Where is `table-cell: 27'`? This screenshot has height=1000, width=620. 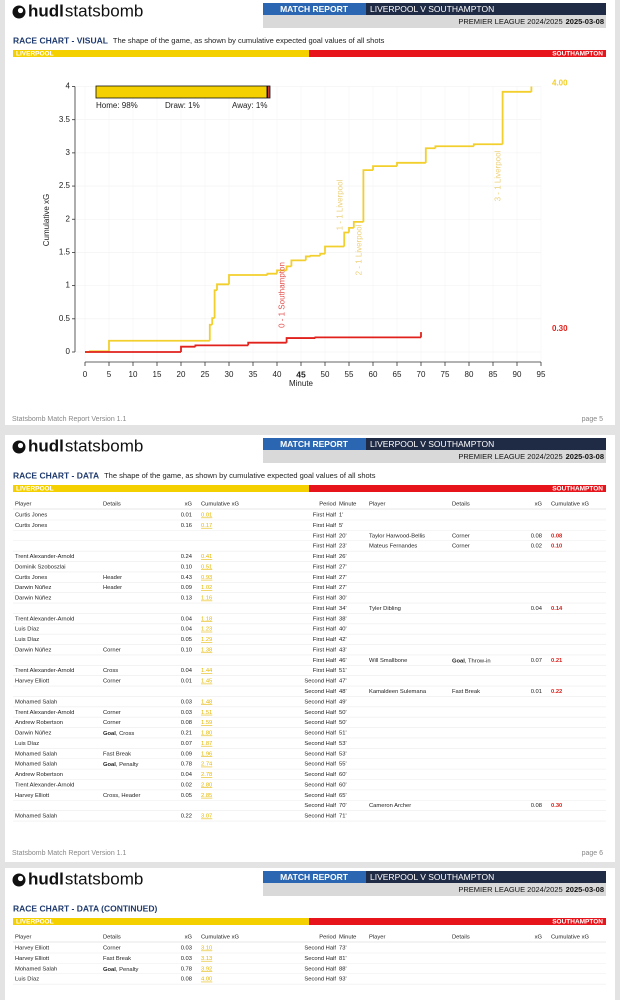
table-cell: 27' is located at coordinates (343, 578).